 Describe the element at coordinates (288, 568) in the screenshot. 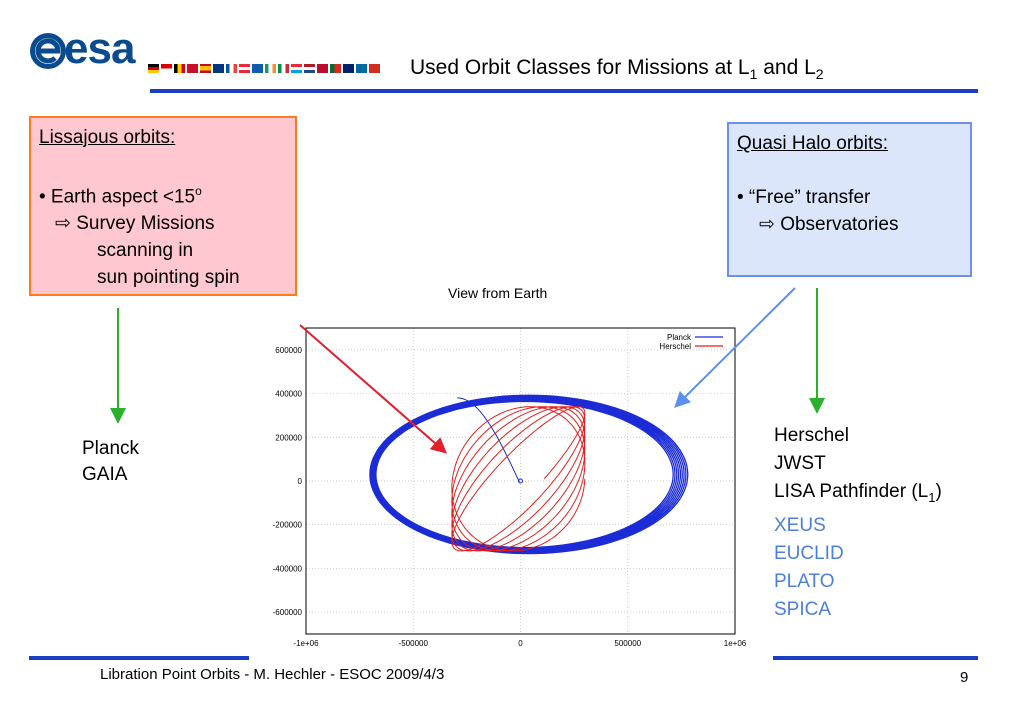

I see `y-tick-label: -400000` at that location.